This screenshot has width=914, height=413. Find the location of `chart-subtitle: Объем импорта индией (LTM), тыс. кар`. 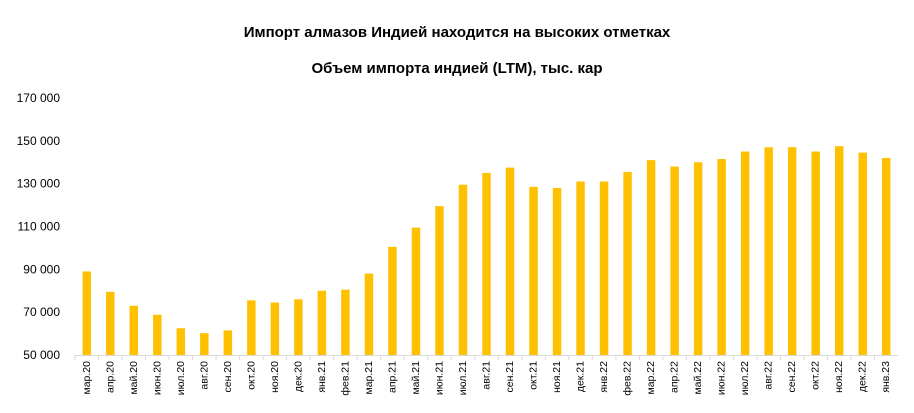

chart-subtitle: Объем импорта индией (LTM), тыс. кар is located at coordinates (457, 68).